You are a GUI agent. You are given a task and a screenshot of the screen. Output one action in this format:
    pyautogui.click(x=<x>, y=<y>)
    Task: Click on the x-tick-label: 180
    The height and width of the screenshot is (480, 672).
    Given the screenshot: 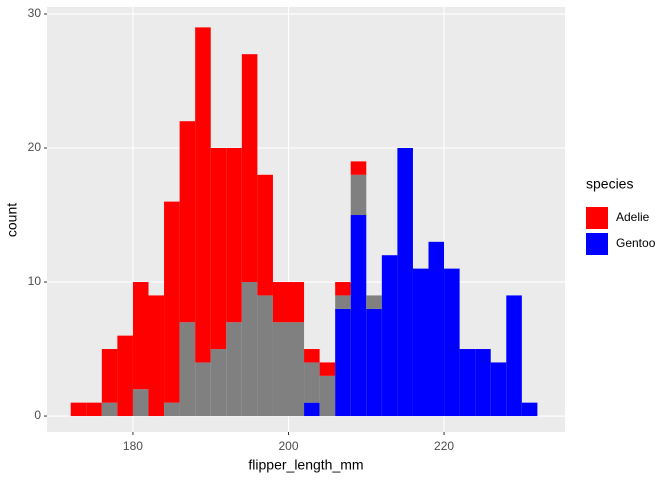 What is the action you would take?
    pyautogui.click(x=133, y=446)
    